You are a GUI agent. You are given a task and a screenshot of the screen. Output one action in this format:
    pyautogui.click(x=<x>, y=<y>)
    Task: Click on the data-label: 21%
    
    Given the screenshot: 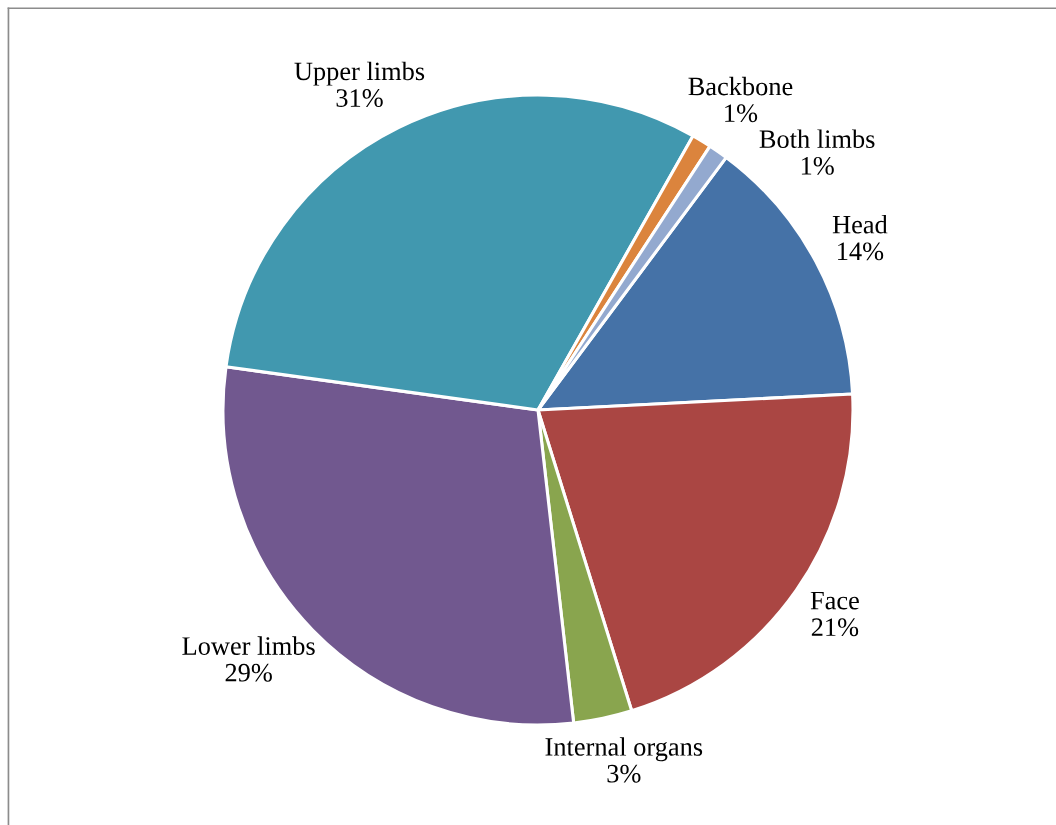 What is the action you would take?
    pyautogui.click(x=835, y=627)
    